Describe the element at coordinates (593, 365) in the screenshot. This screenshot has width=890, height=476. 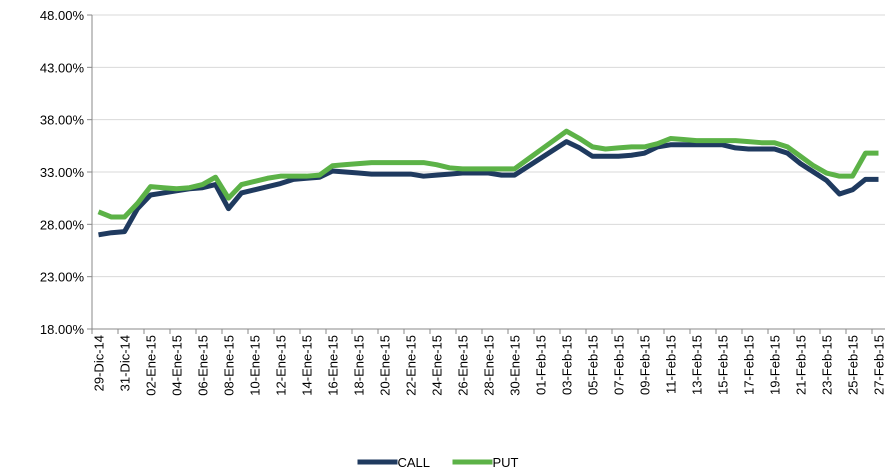
I see `x-tick-label: 05-Feb-15` at that location.